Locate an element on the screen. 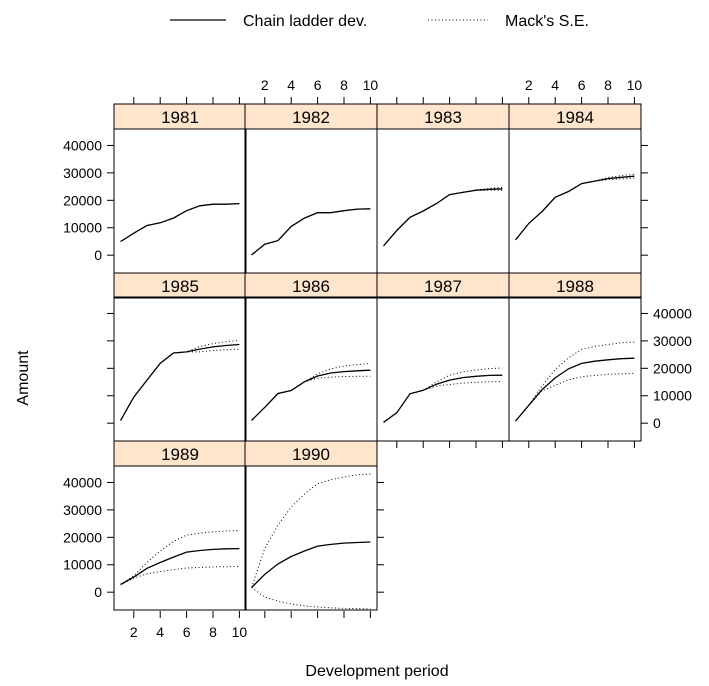  panel-label: 1988 is located at coordinates (575, 286).